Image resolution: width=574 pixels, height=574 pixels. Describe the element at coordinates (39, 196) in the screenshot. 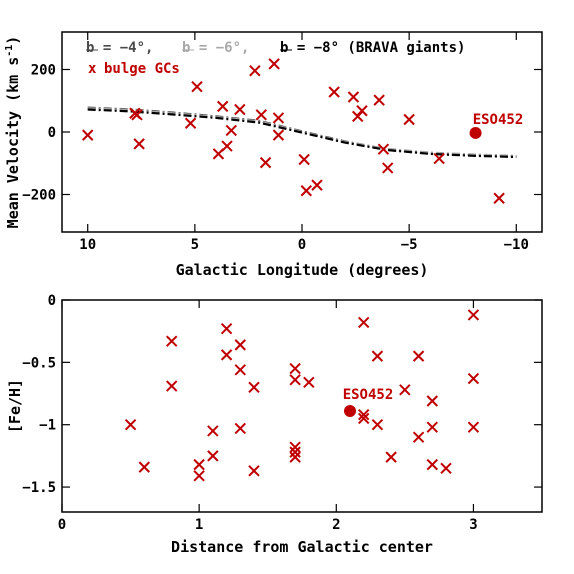

I see `velocity-y-tick-label: −200` at that location.